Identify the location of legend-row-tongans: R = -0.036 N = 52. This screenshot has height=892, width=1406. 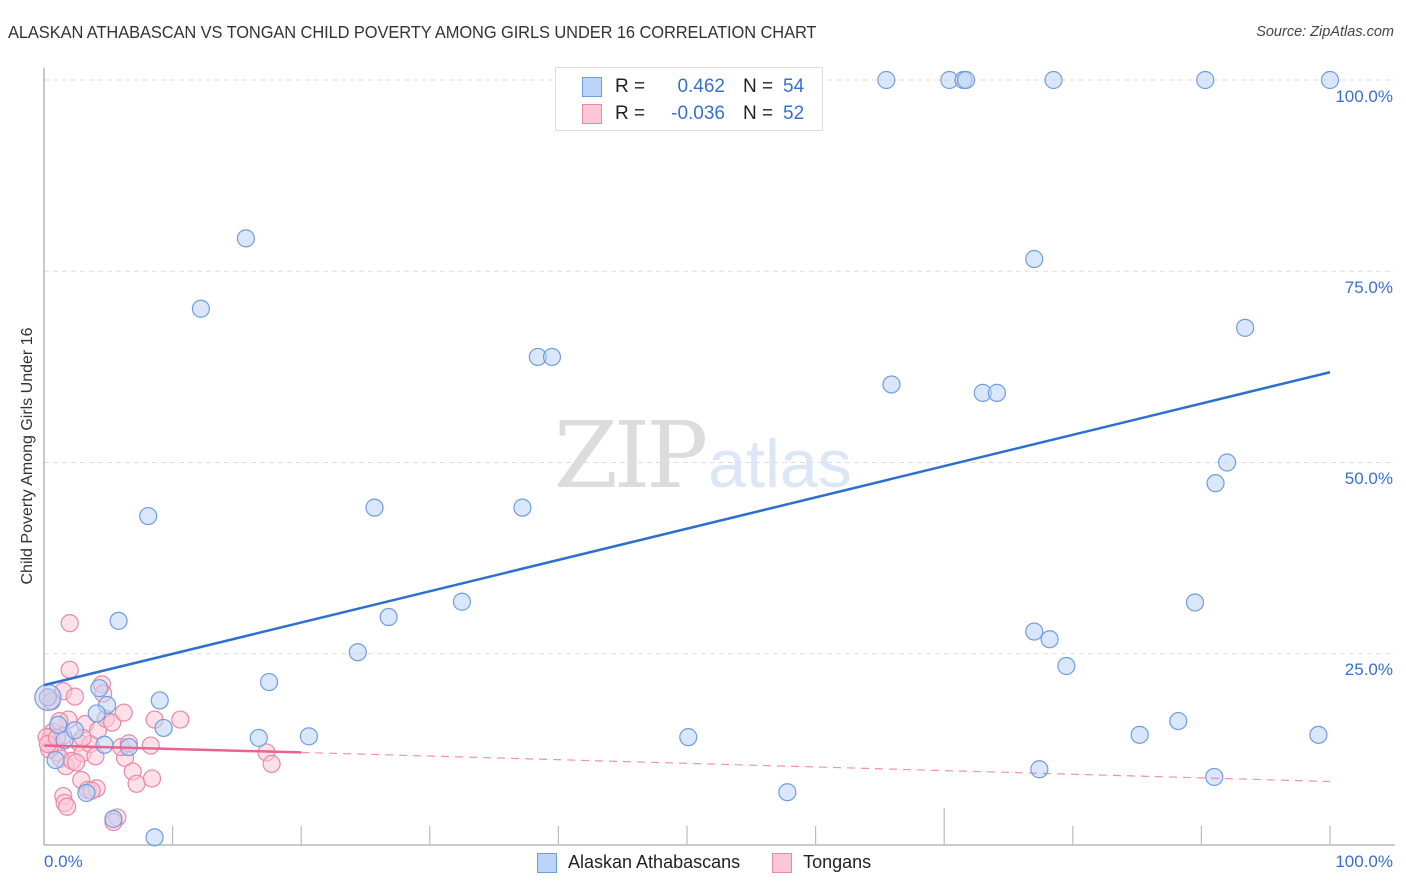
(693, 114).